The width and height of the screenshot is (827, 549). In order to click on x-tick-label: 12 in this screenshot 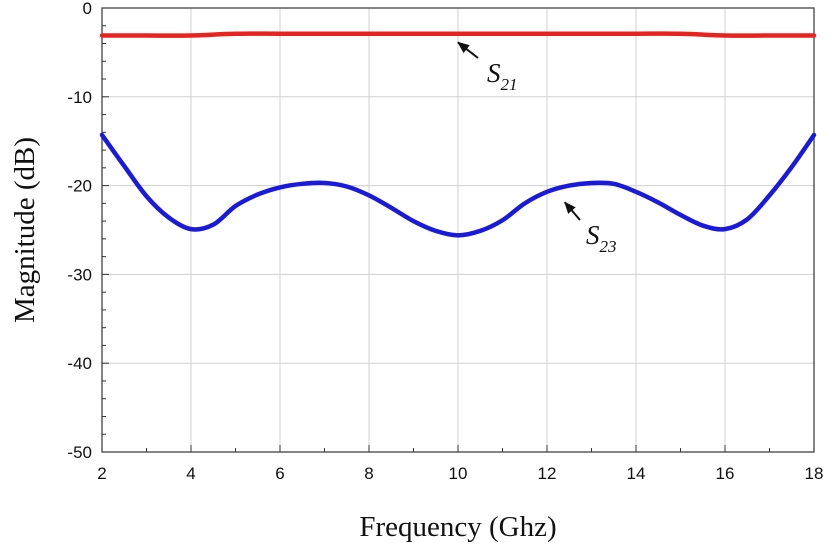, I will do `click(547, 473)`.